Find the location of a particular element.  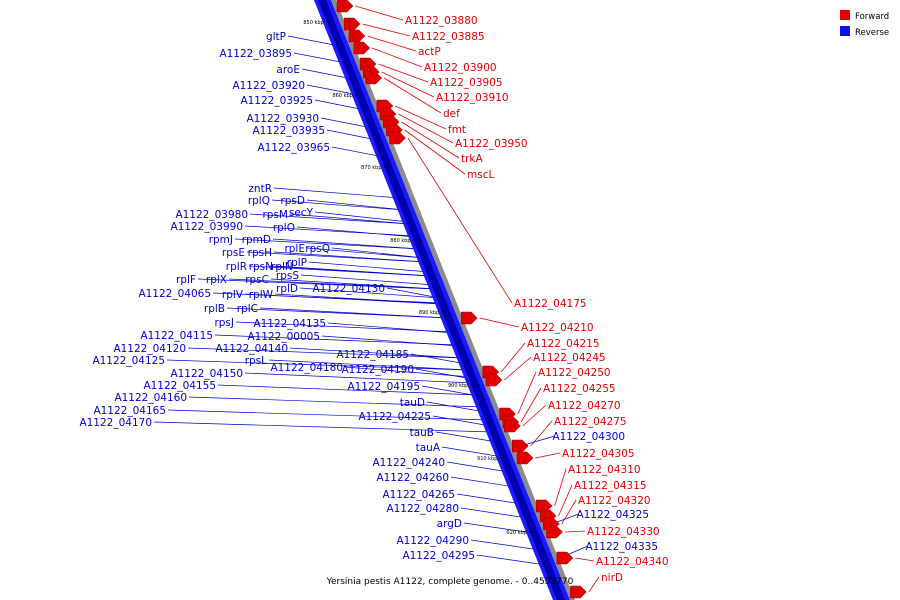

reverse-gene-label: A1122_04160 is located at coordinates (150, 398).